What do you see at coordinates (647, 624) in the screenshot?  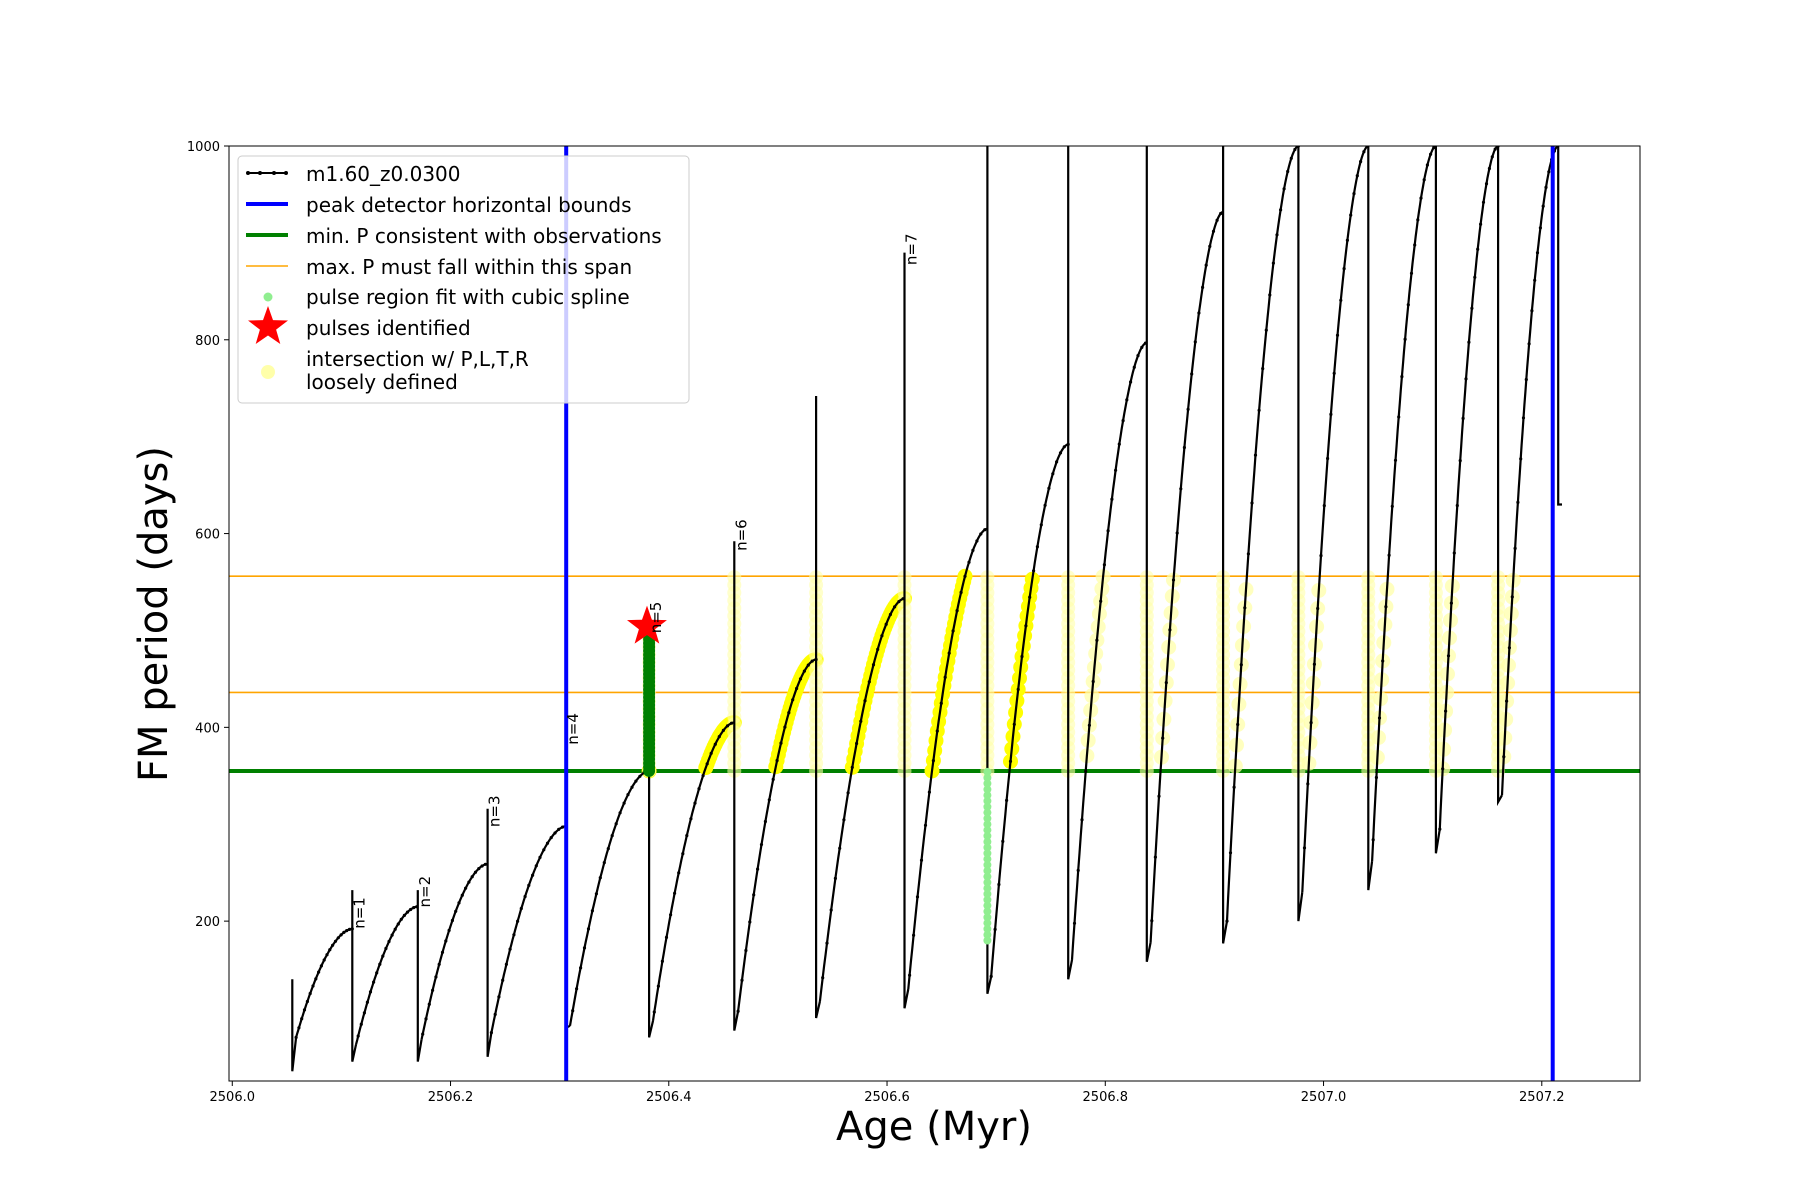 I see `pulse-identified-star` at bounding box center [647, 624].